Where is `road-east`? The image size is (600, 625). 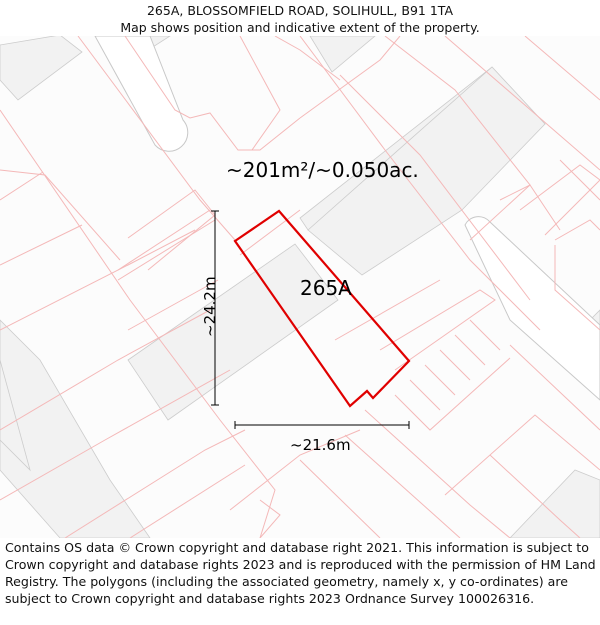
road-east is located at coordinates (532, 308).